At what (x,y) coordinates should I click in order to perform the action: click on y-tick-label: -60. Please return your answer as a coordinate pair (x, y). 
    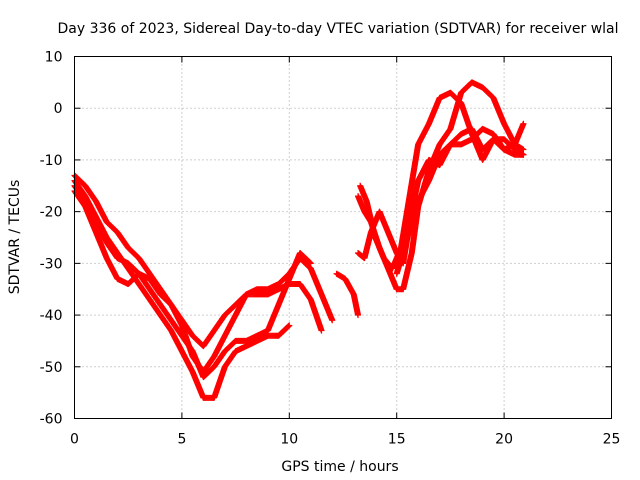
    Looking at the image, I should click on (51, 420).